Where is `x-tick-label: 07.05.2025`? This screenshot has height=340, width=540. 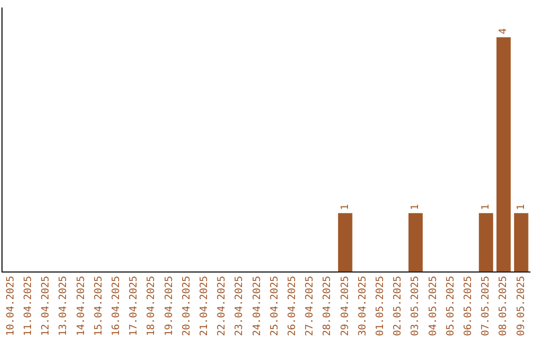 x-tick-label: 07.05.2025 is located at coordinates (486, 306).